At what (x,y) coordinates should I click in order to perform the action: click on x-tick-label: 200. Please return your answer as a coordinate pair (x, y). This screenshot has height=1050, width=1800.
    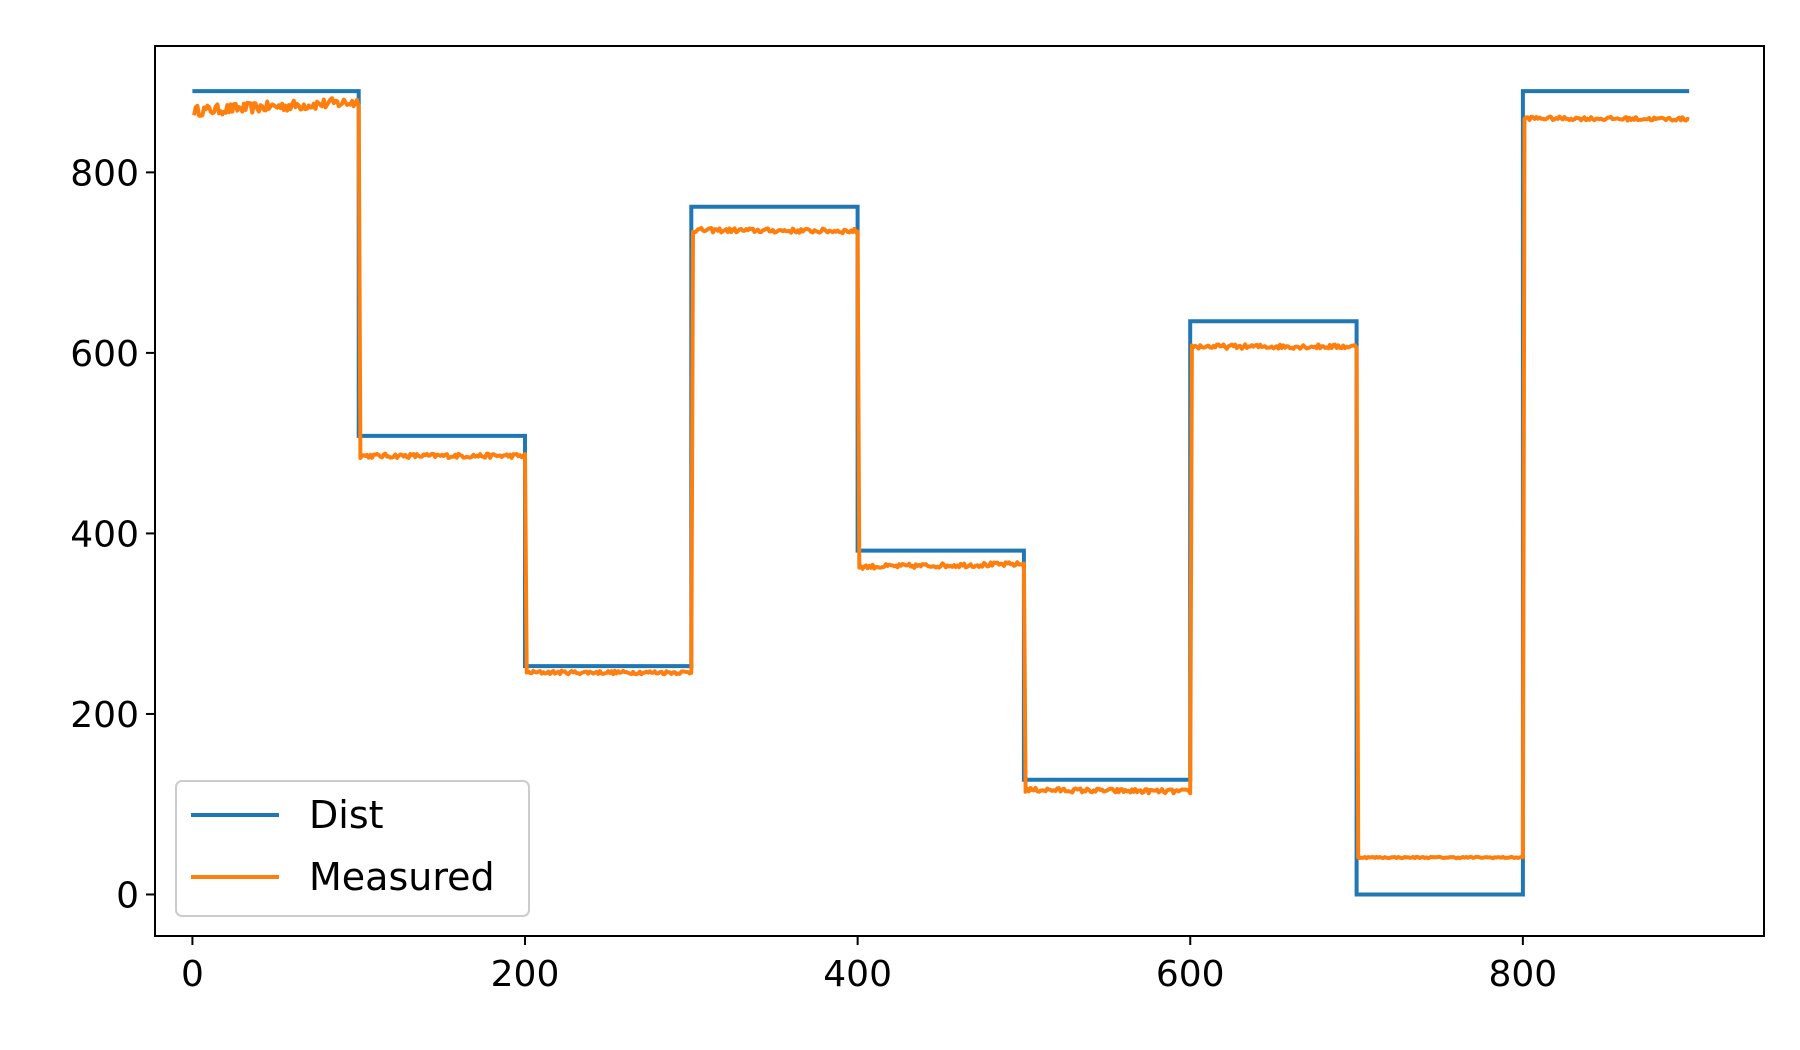
    Looking at the image, I should click on (525, 974).